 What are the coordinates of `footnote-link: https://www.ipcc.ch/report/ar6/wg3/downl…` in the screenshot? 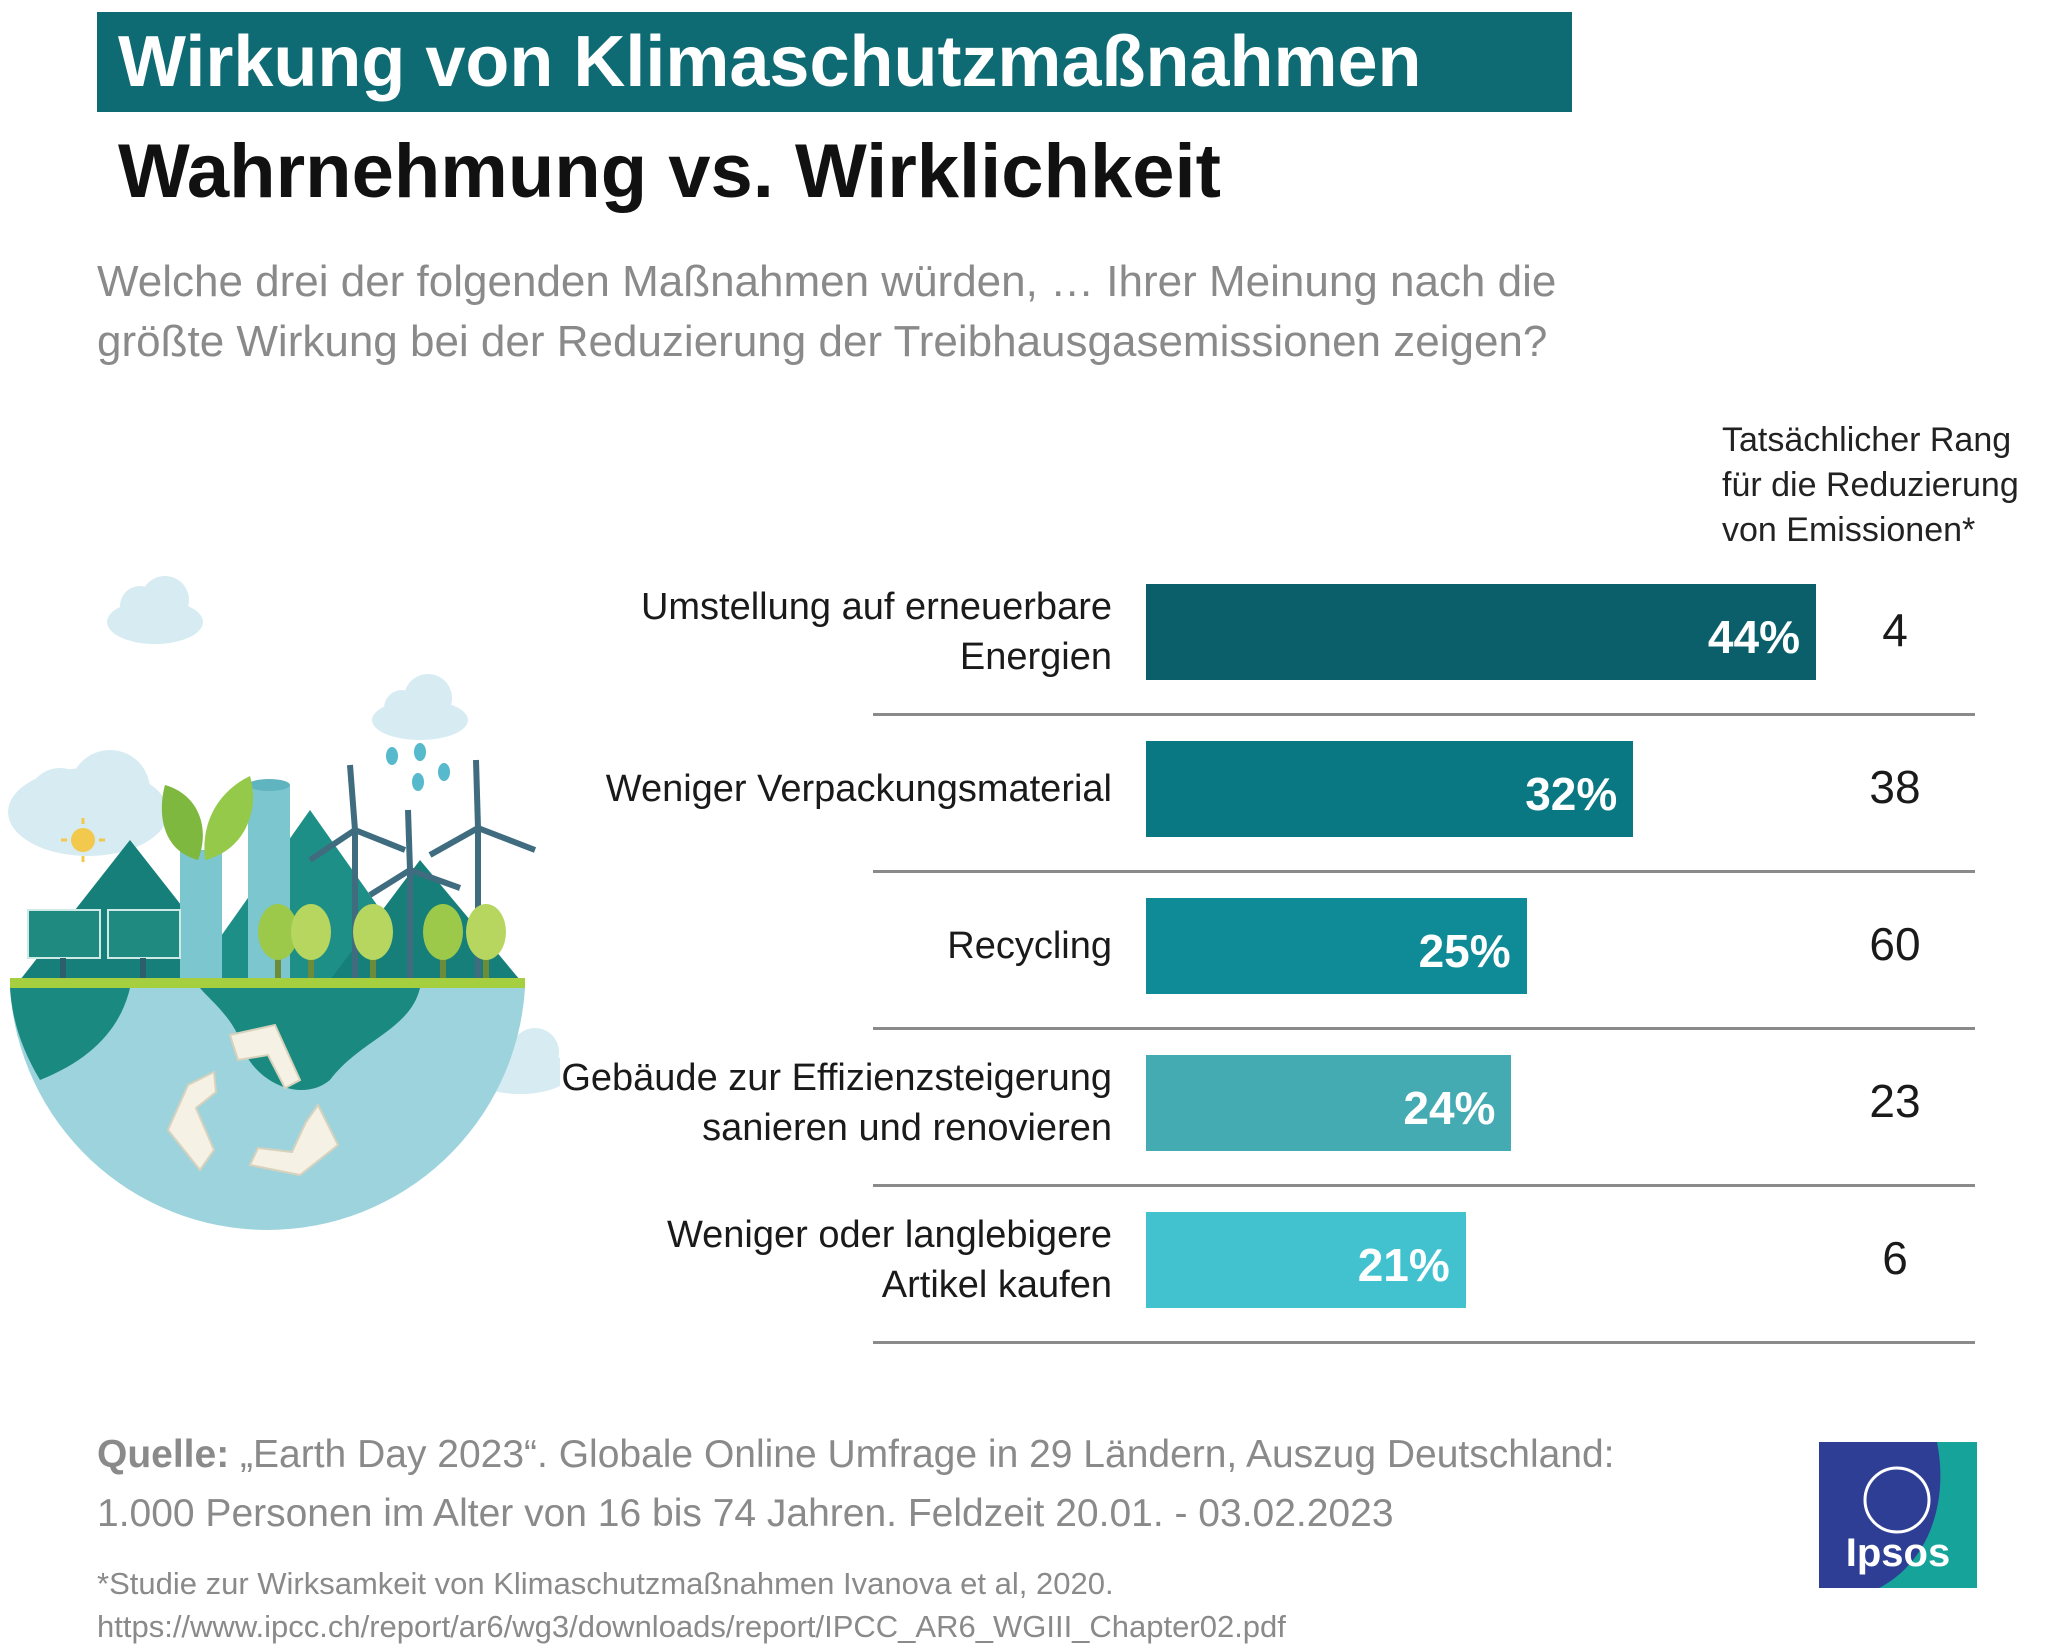 It's located at (691, 1626).